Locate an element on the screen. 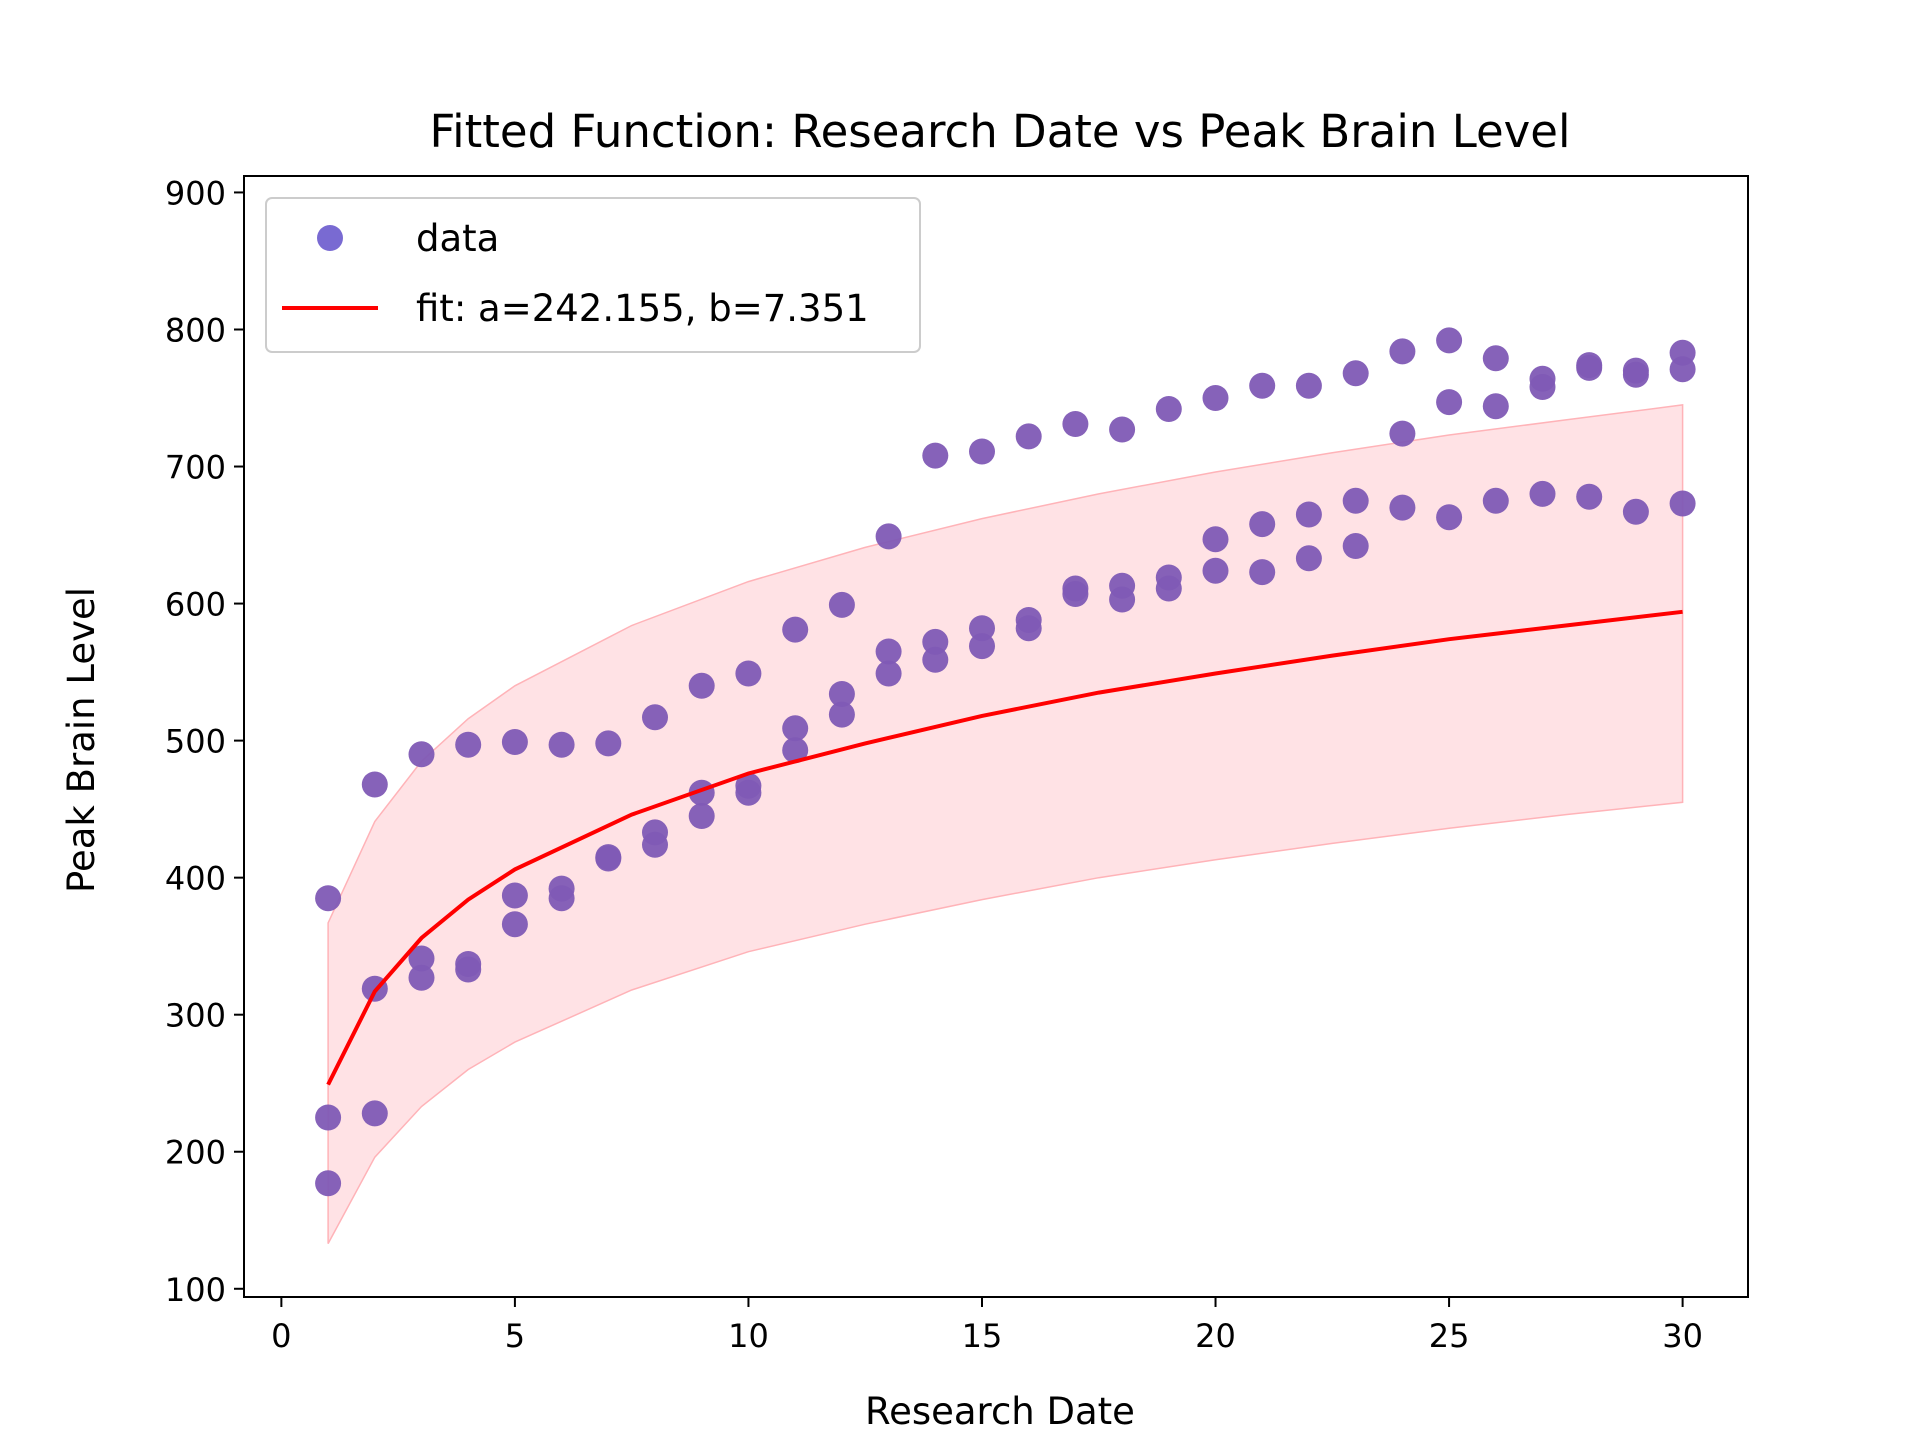 The width and height of the screenshot is (1920, 1440). legend-box is located at coordinates (593, 275).